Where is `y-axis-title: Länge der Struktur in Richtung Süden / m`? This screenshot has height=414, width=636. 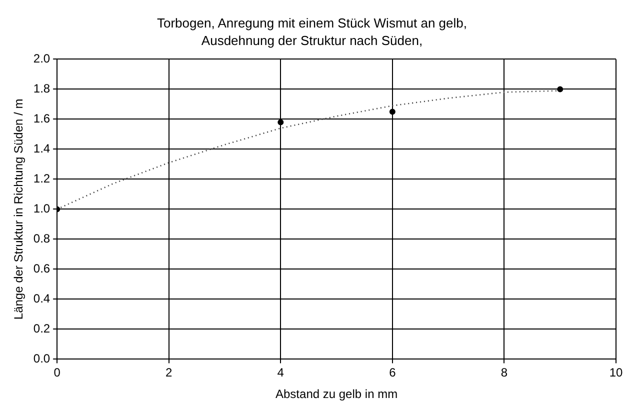 y-axis-title: Länge der Struktur in Richtung Süden / m is located at coordinates (19, 209).